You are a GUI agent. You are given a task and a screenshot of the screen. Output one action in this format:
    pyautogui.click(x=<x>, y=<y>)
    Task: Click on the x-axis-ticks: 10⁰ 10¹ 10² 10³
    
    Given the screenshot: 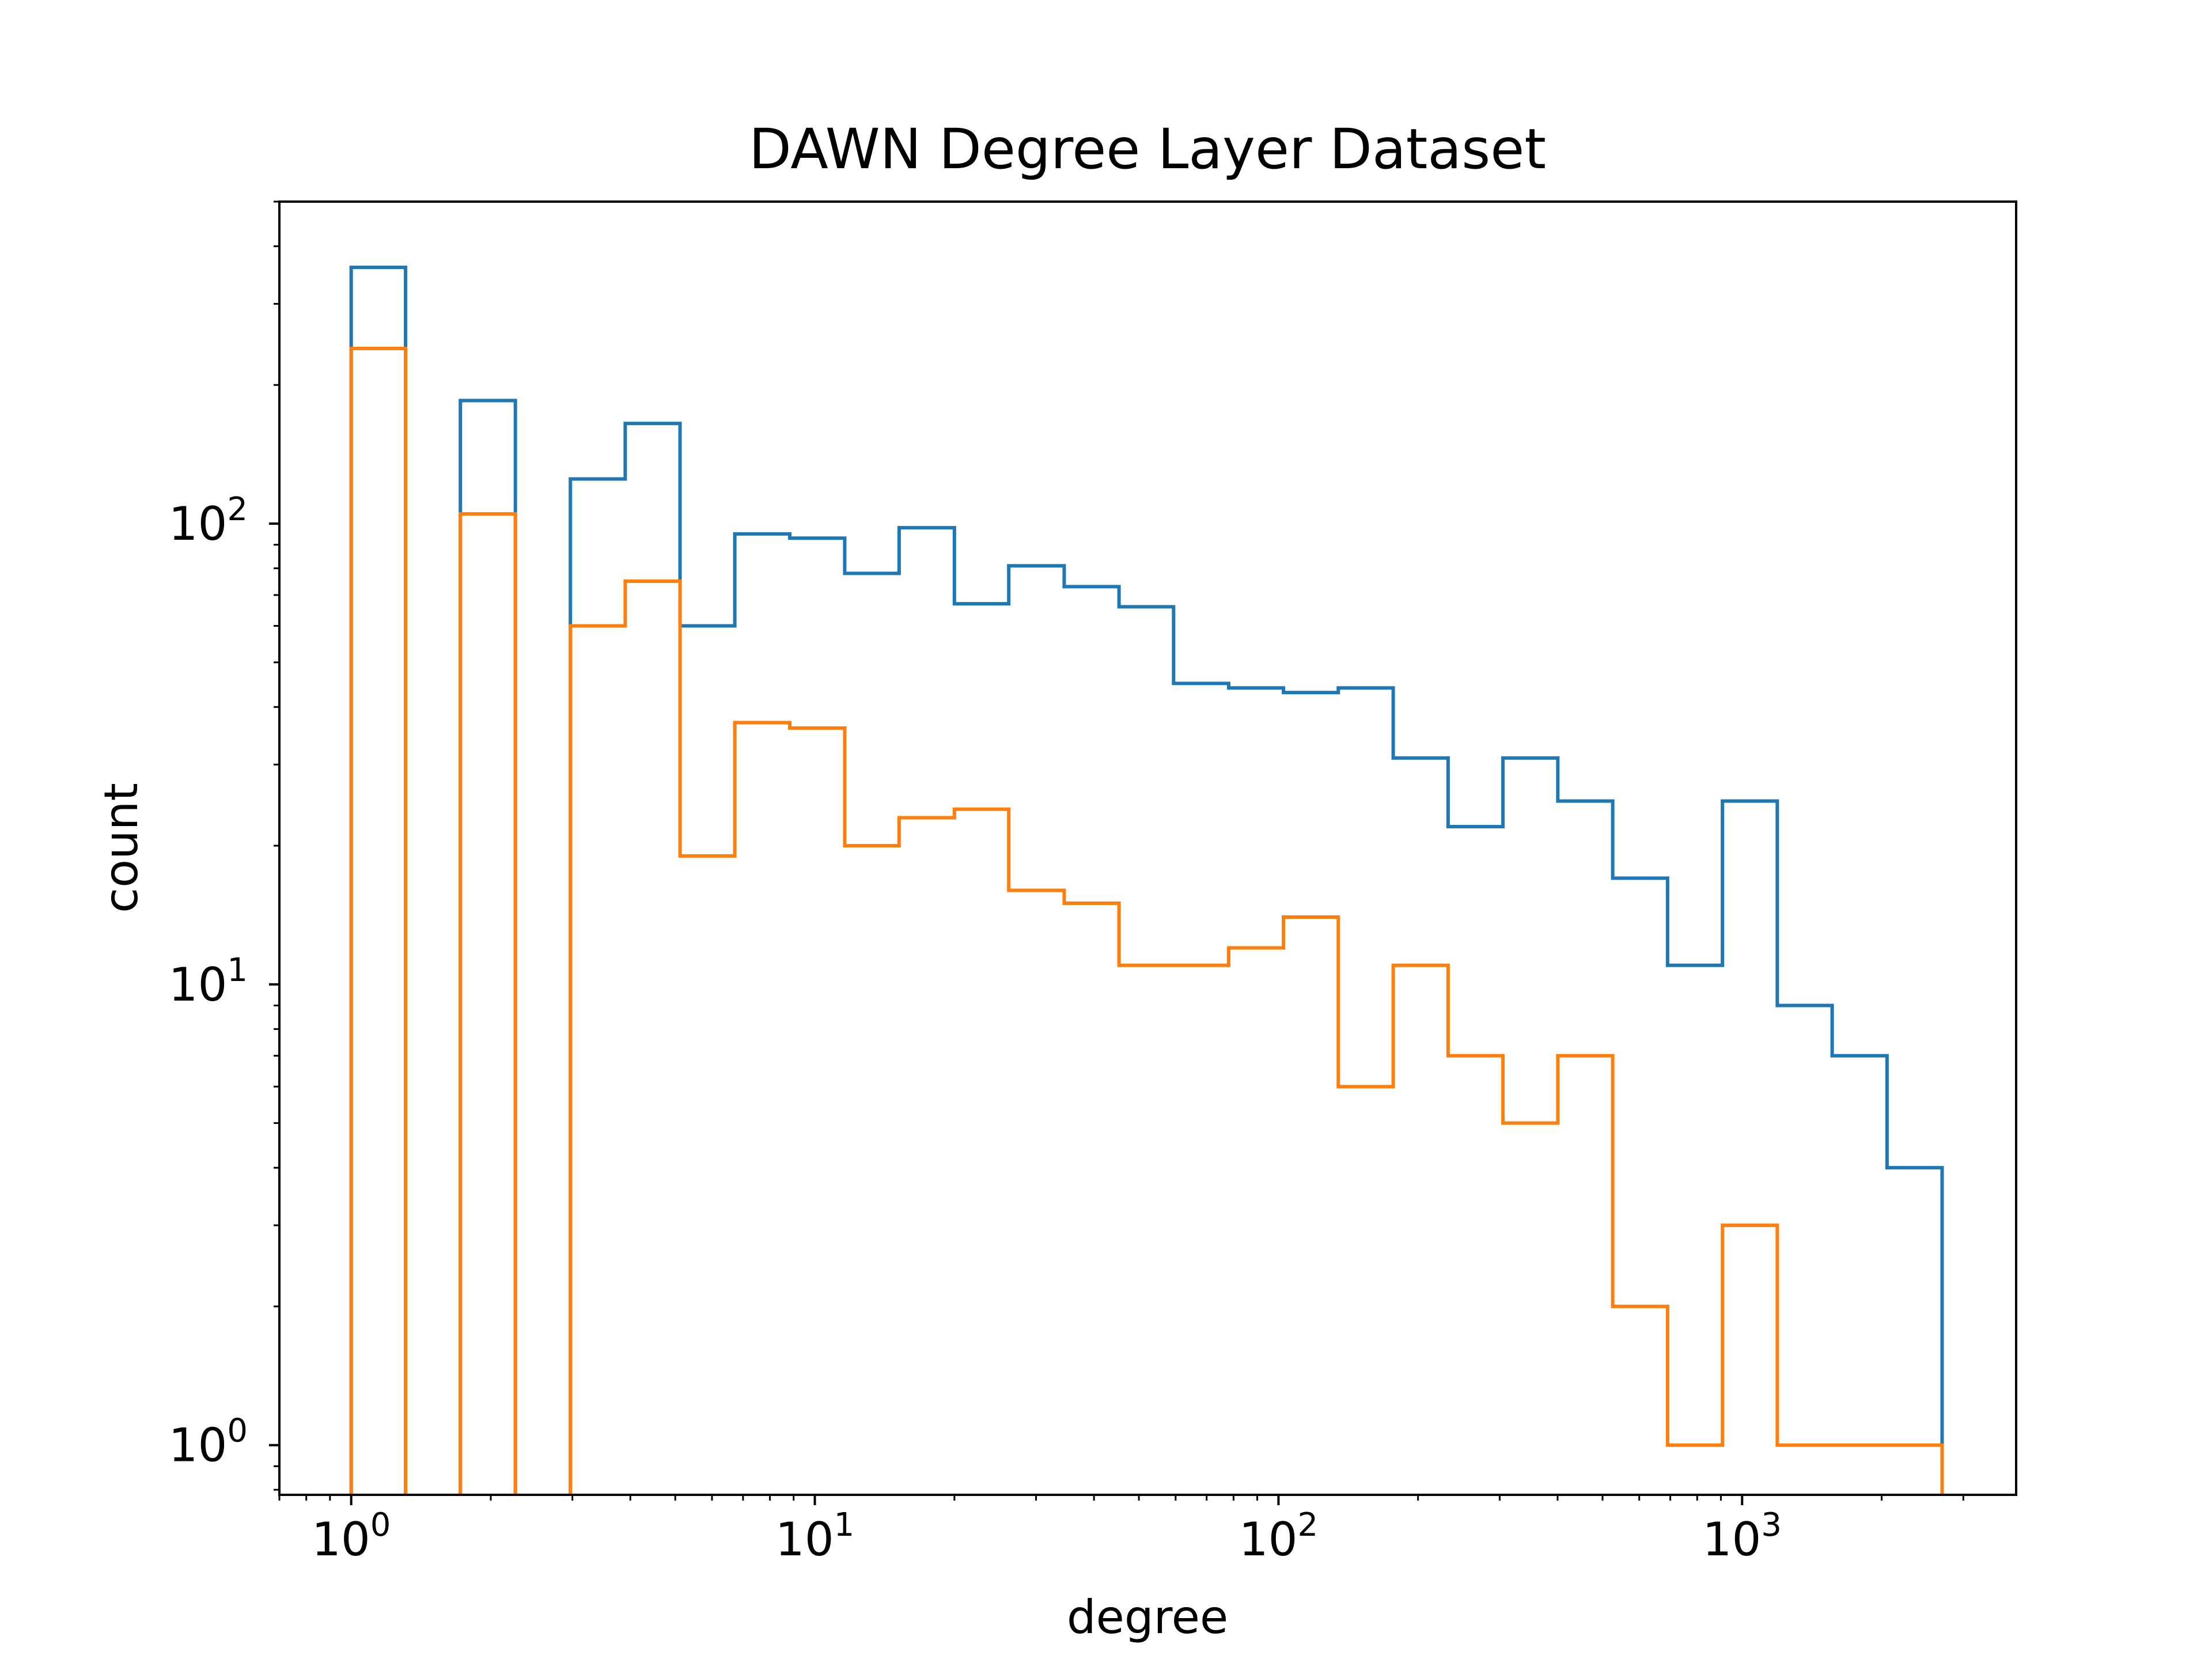 What is the action you would take?
    pyautogui.click(x=1121, y=1530)
    